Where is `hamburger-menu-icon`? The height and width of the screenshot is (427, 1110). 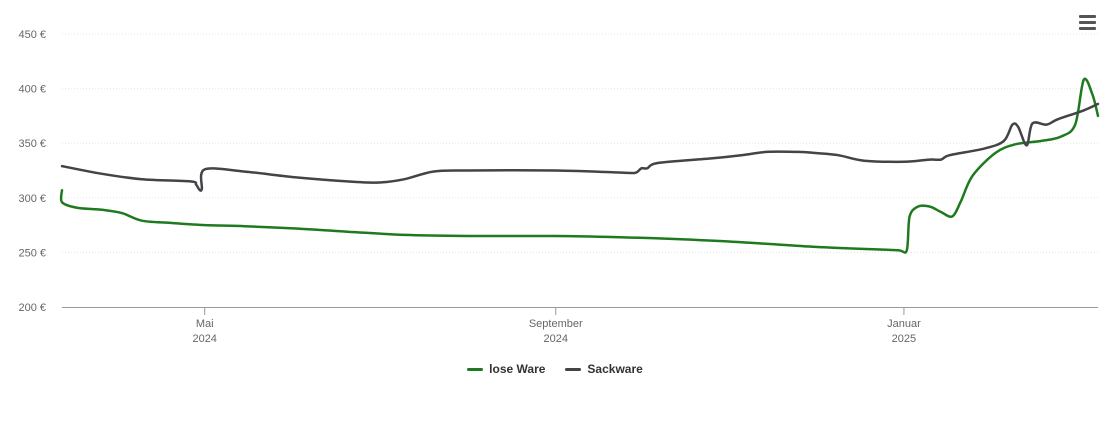 hamburger-menu-icon is located at coordinates (1088, 22).